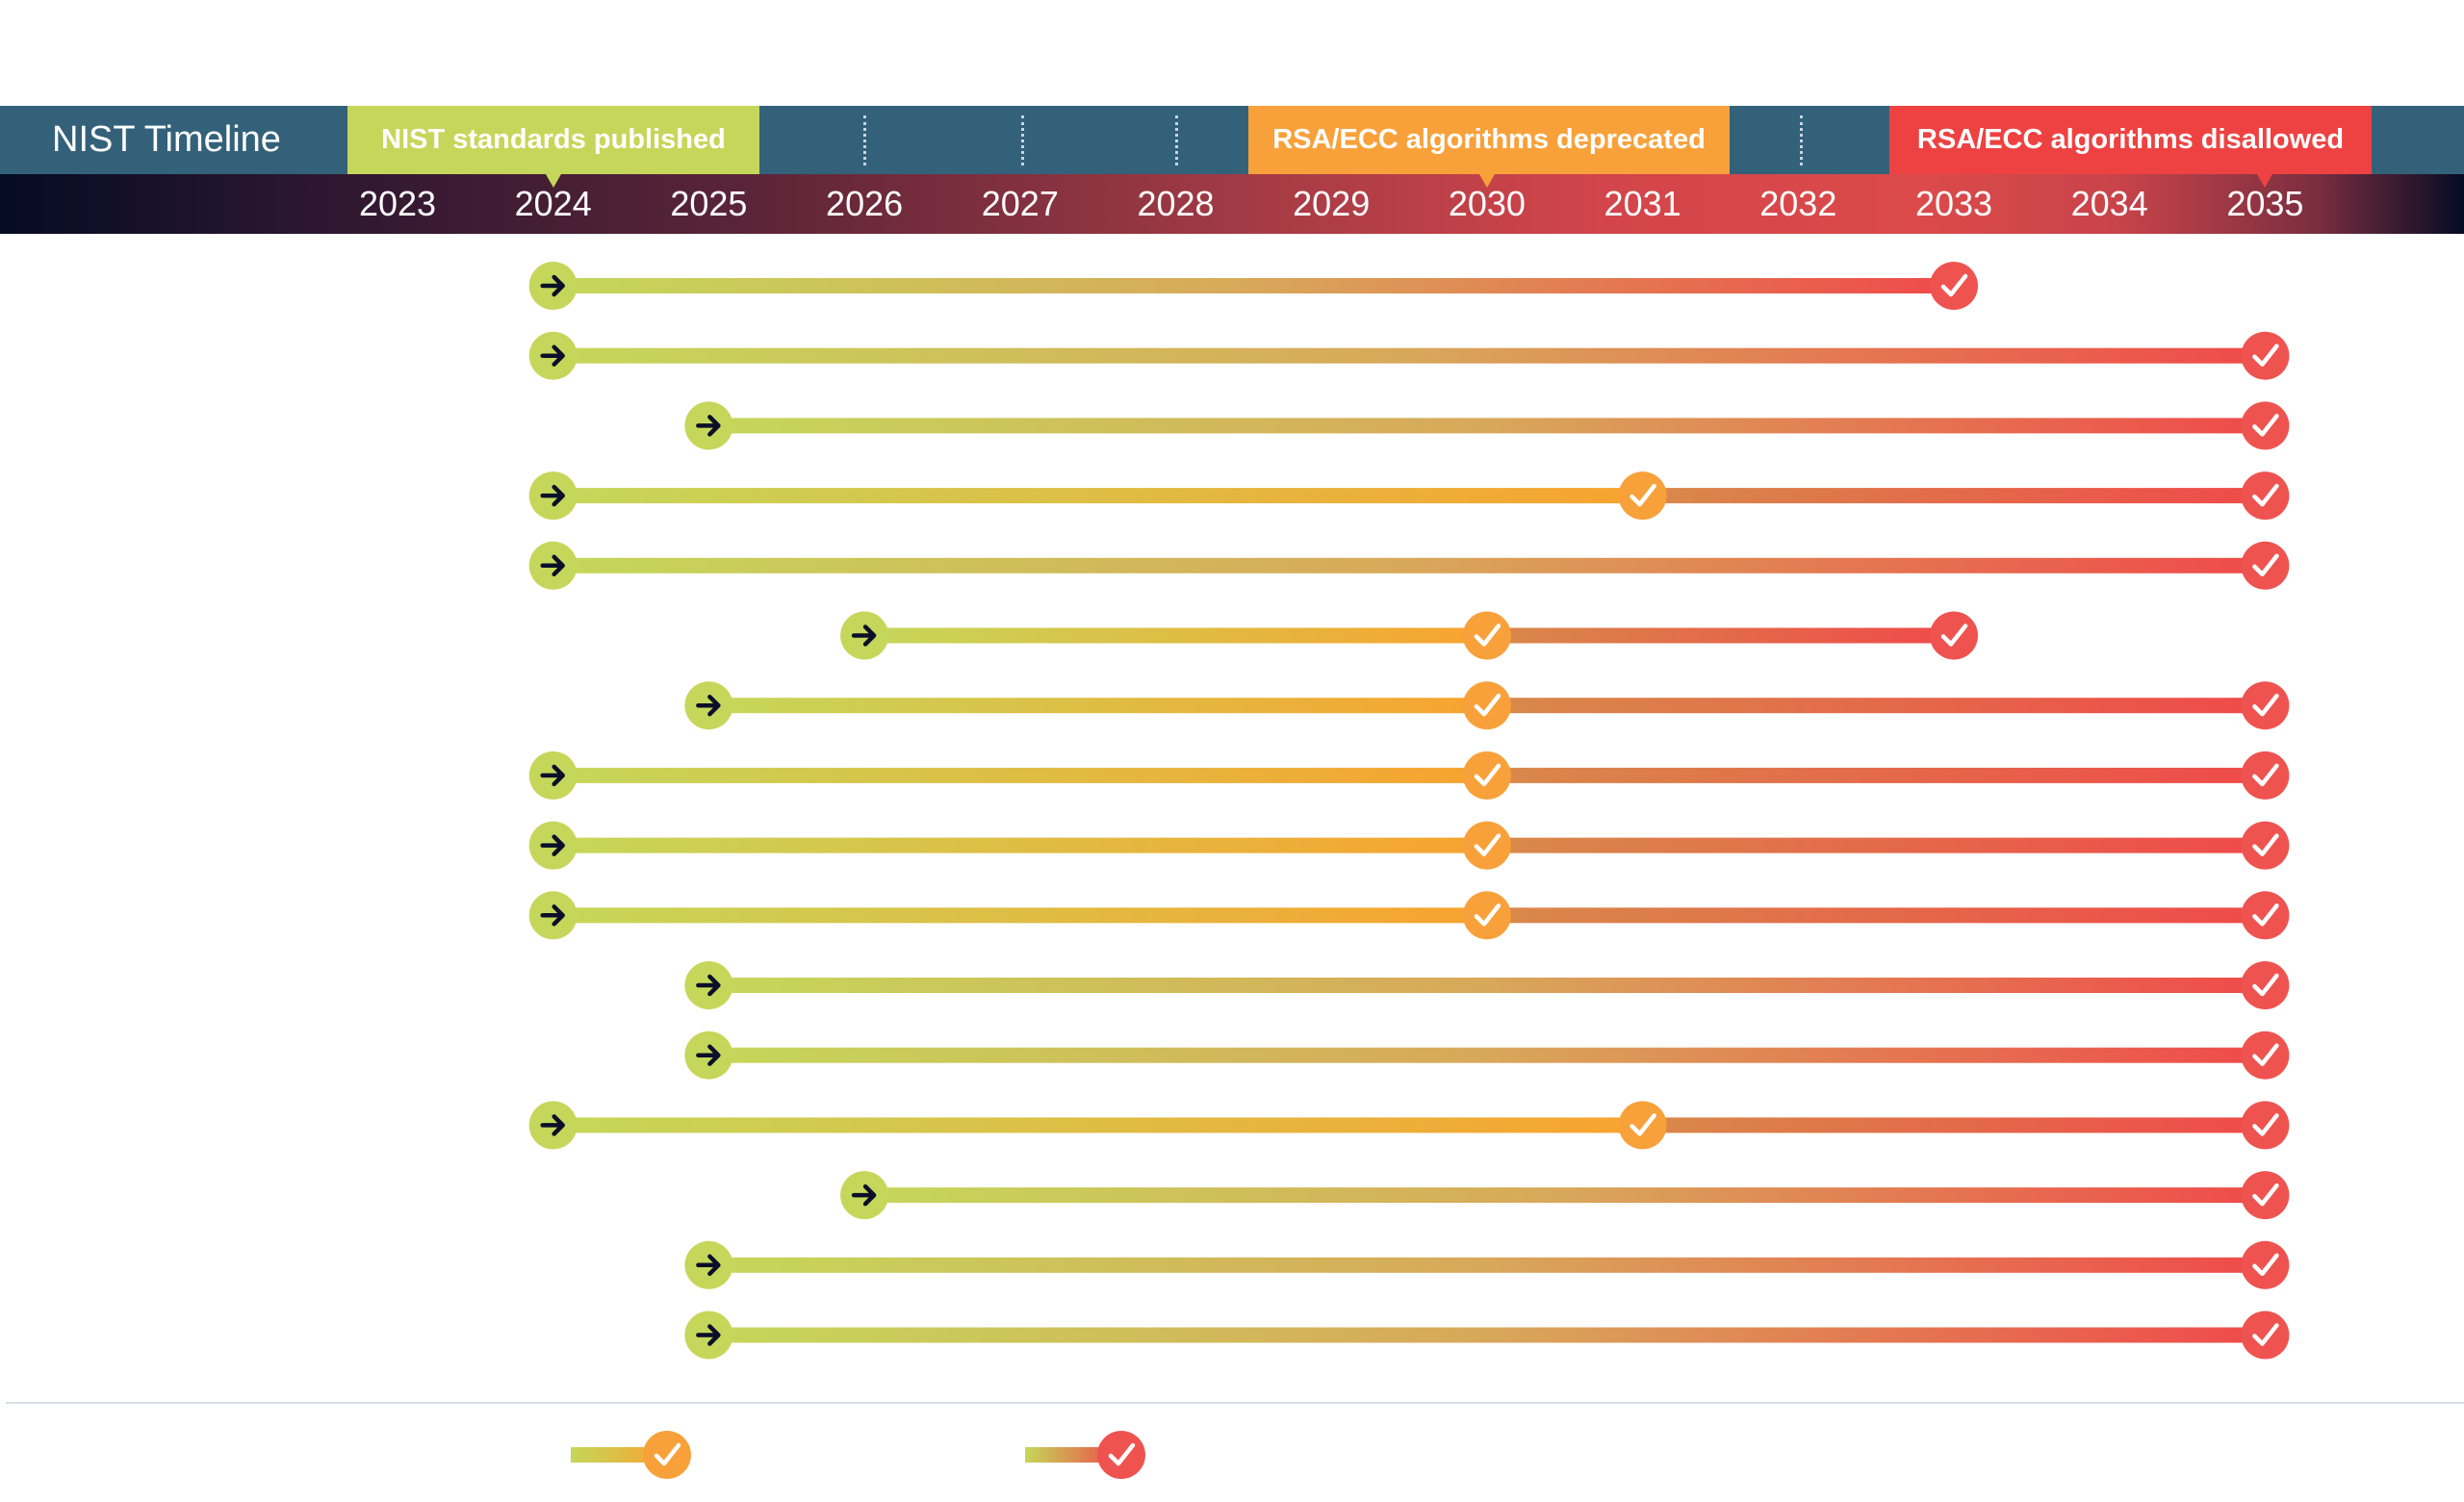 Image resolution: width=2464 pixels, height=1502 pixels. What do you see at coordinates (553, 140) in the screenshot?
I see `milestone-published-label: NIST standards published` at bounding box center [553, 140].